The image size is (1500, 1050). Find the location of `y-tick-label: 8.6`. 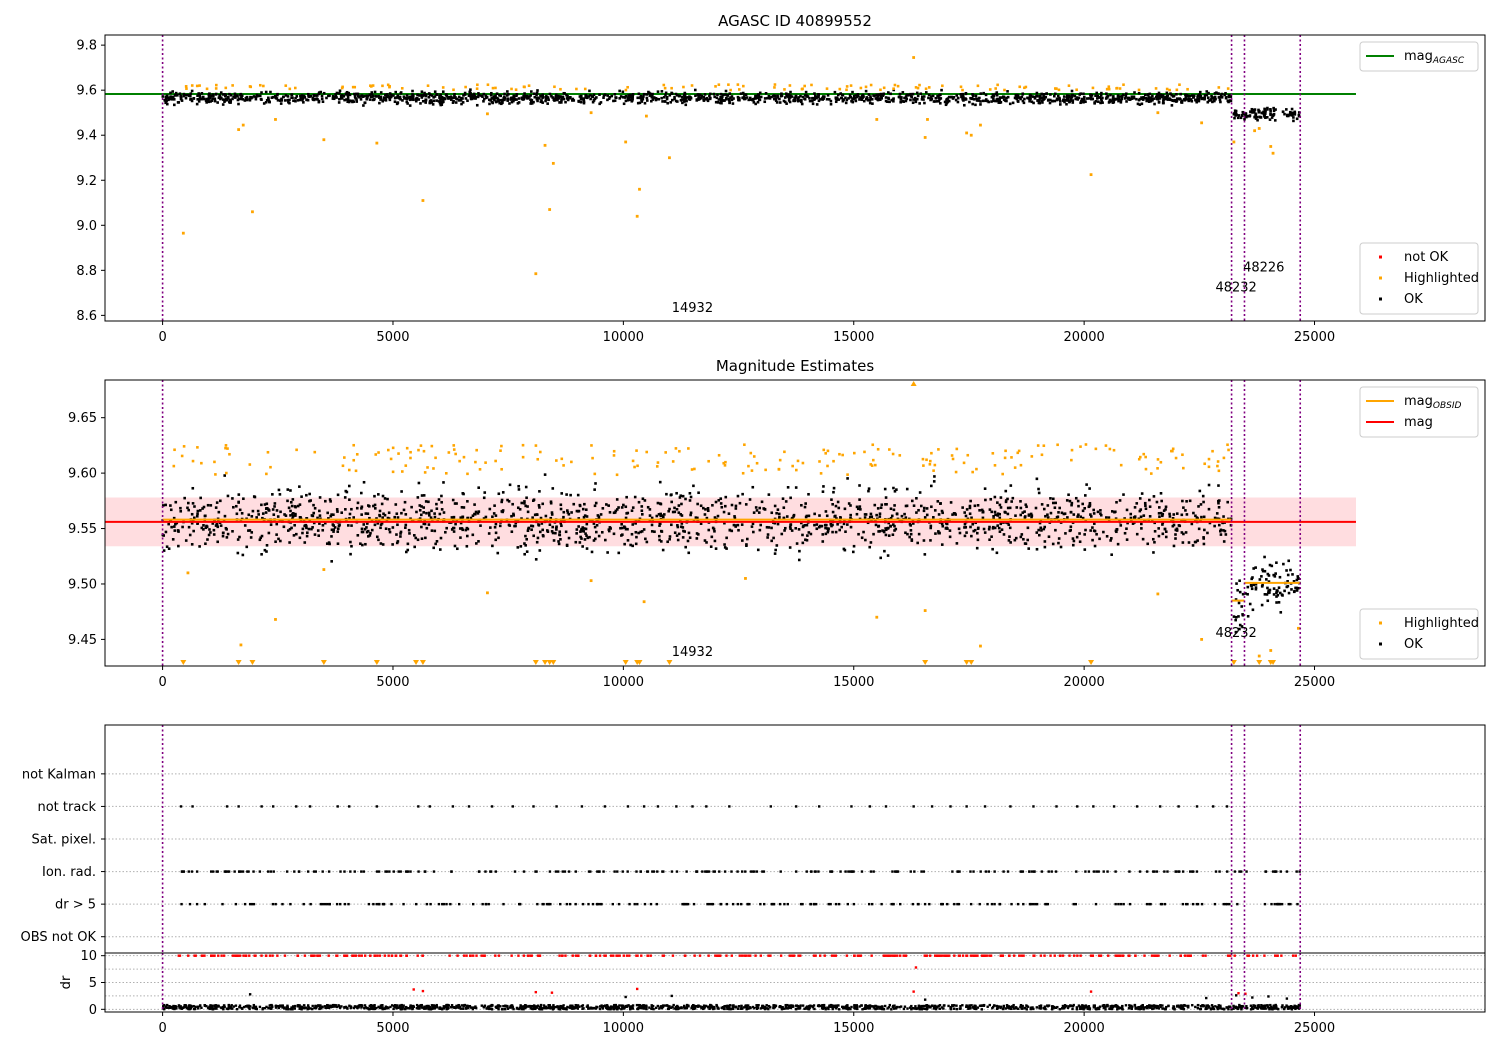

y-tick-label: 8.6 is located at coordinates (86, 316).